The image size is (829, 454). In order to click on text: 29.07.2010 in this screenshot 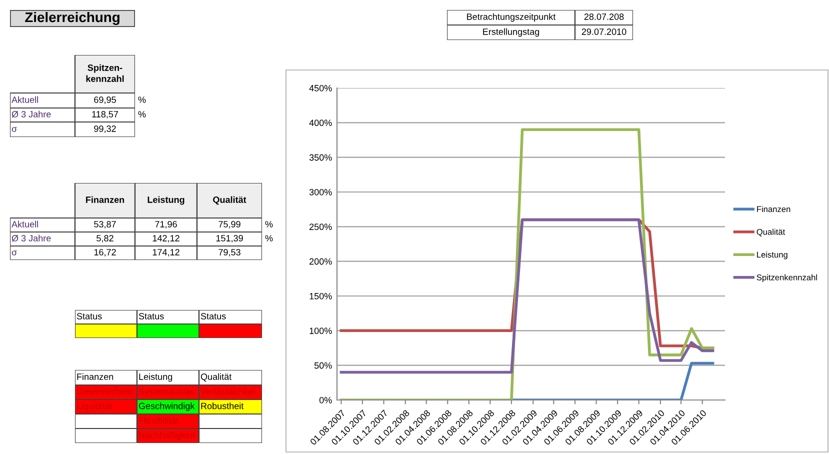, I will do `click(604, 31)`.